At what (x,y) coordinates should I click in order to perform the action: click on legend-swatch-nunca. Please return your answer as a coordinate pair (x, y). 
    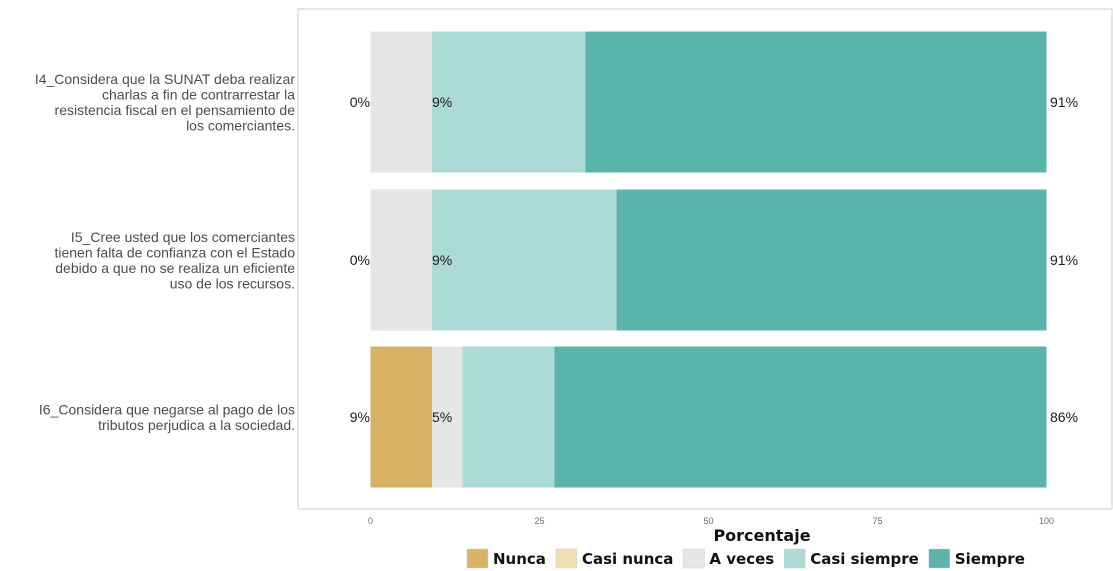
    Looking at the image, I should click on (477, 558).